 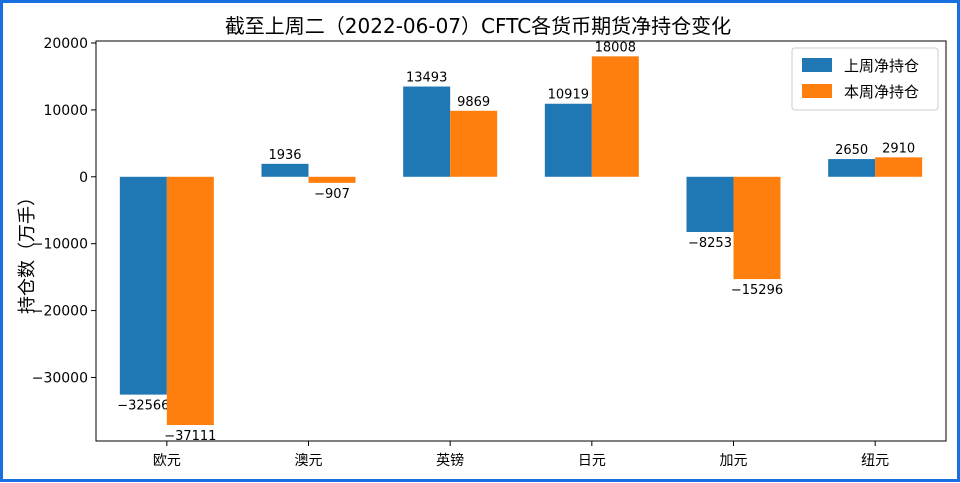 I want to click on data-label: 1936, so click(x=284, y=155).